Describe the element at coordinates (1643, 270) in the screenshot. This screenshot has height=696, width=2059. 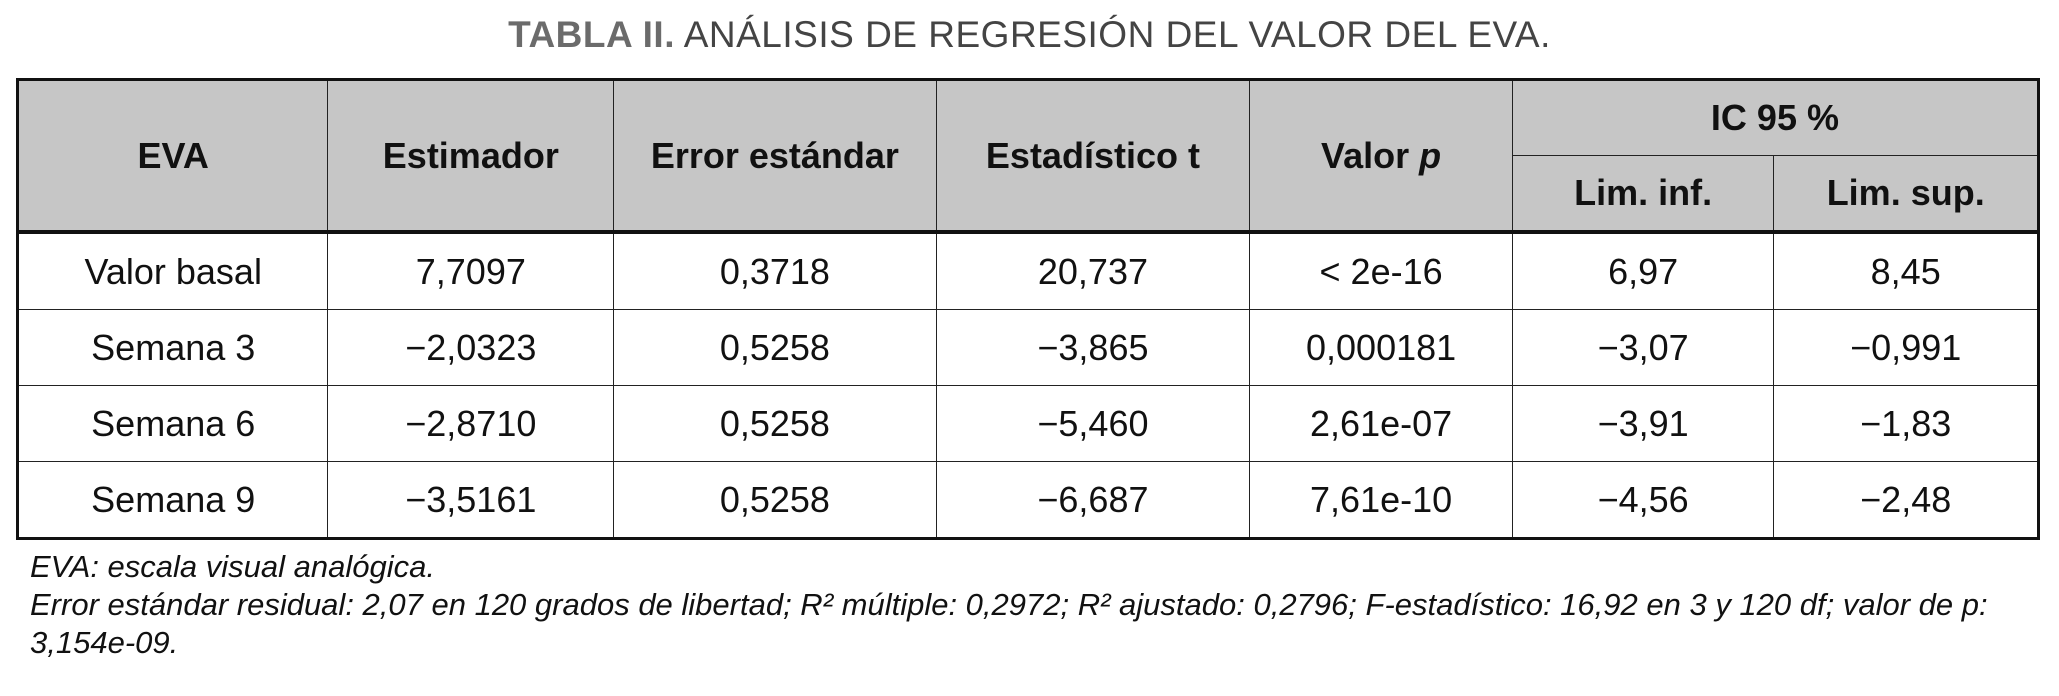
I see `table-cell: 6,97` at that location.